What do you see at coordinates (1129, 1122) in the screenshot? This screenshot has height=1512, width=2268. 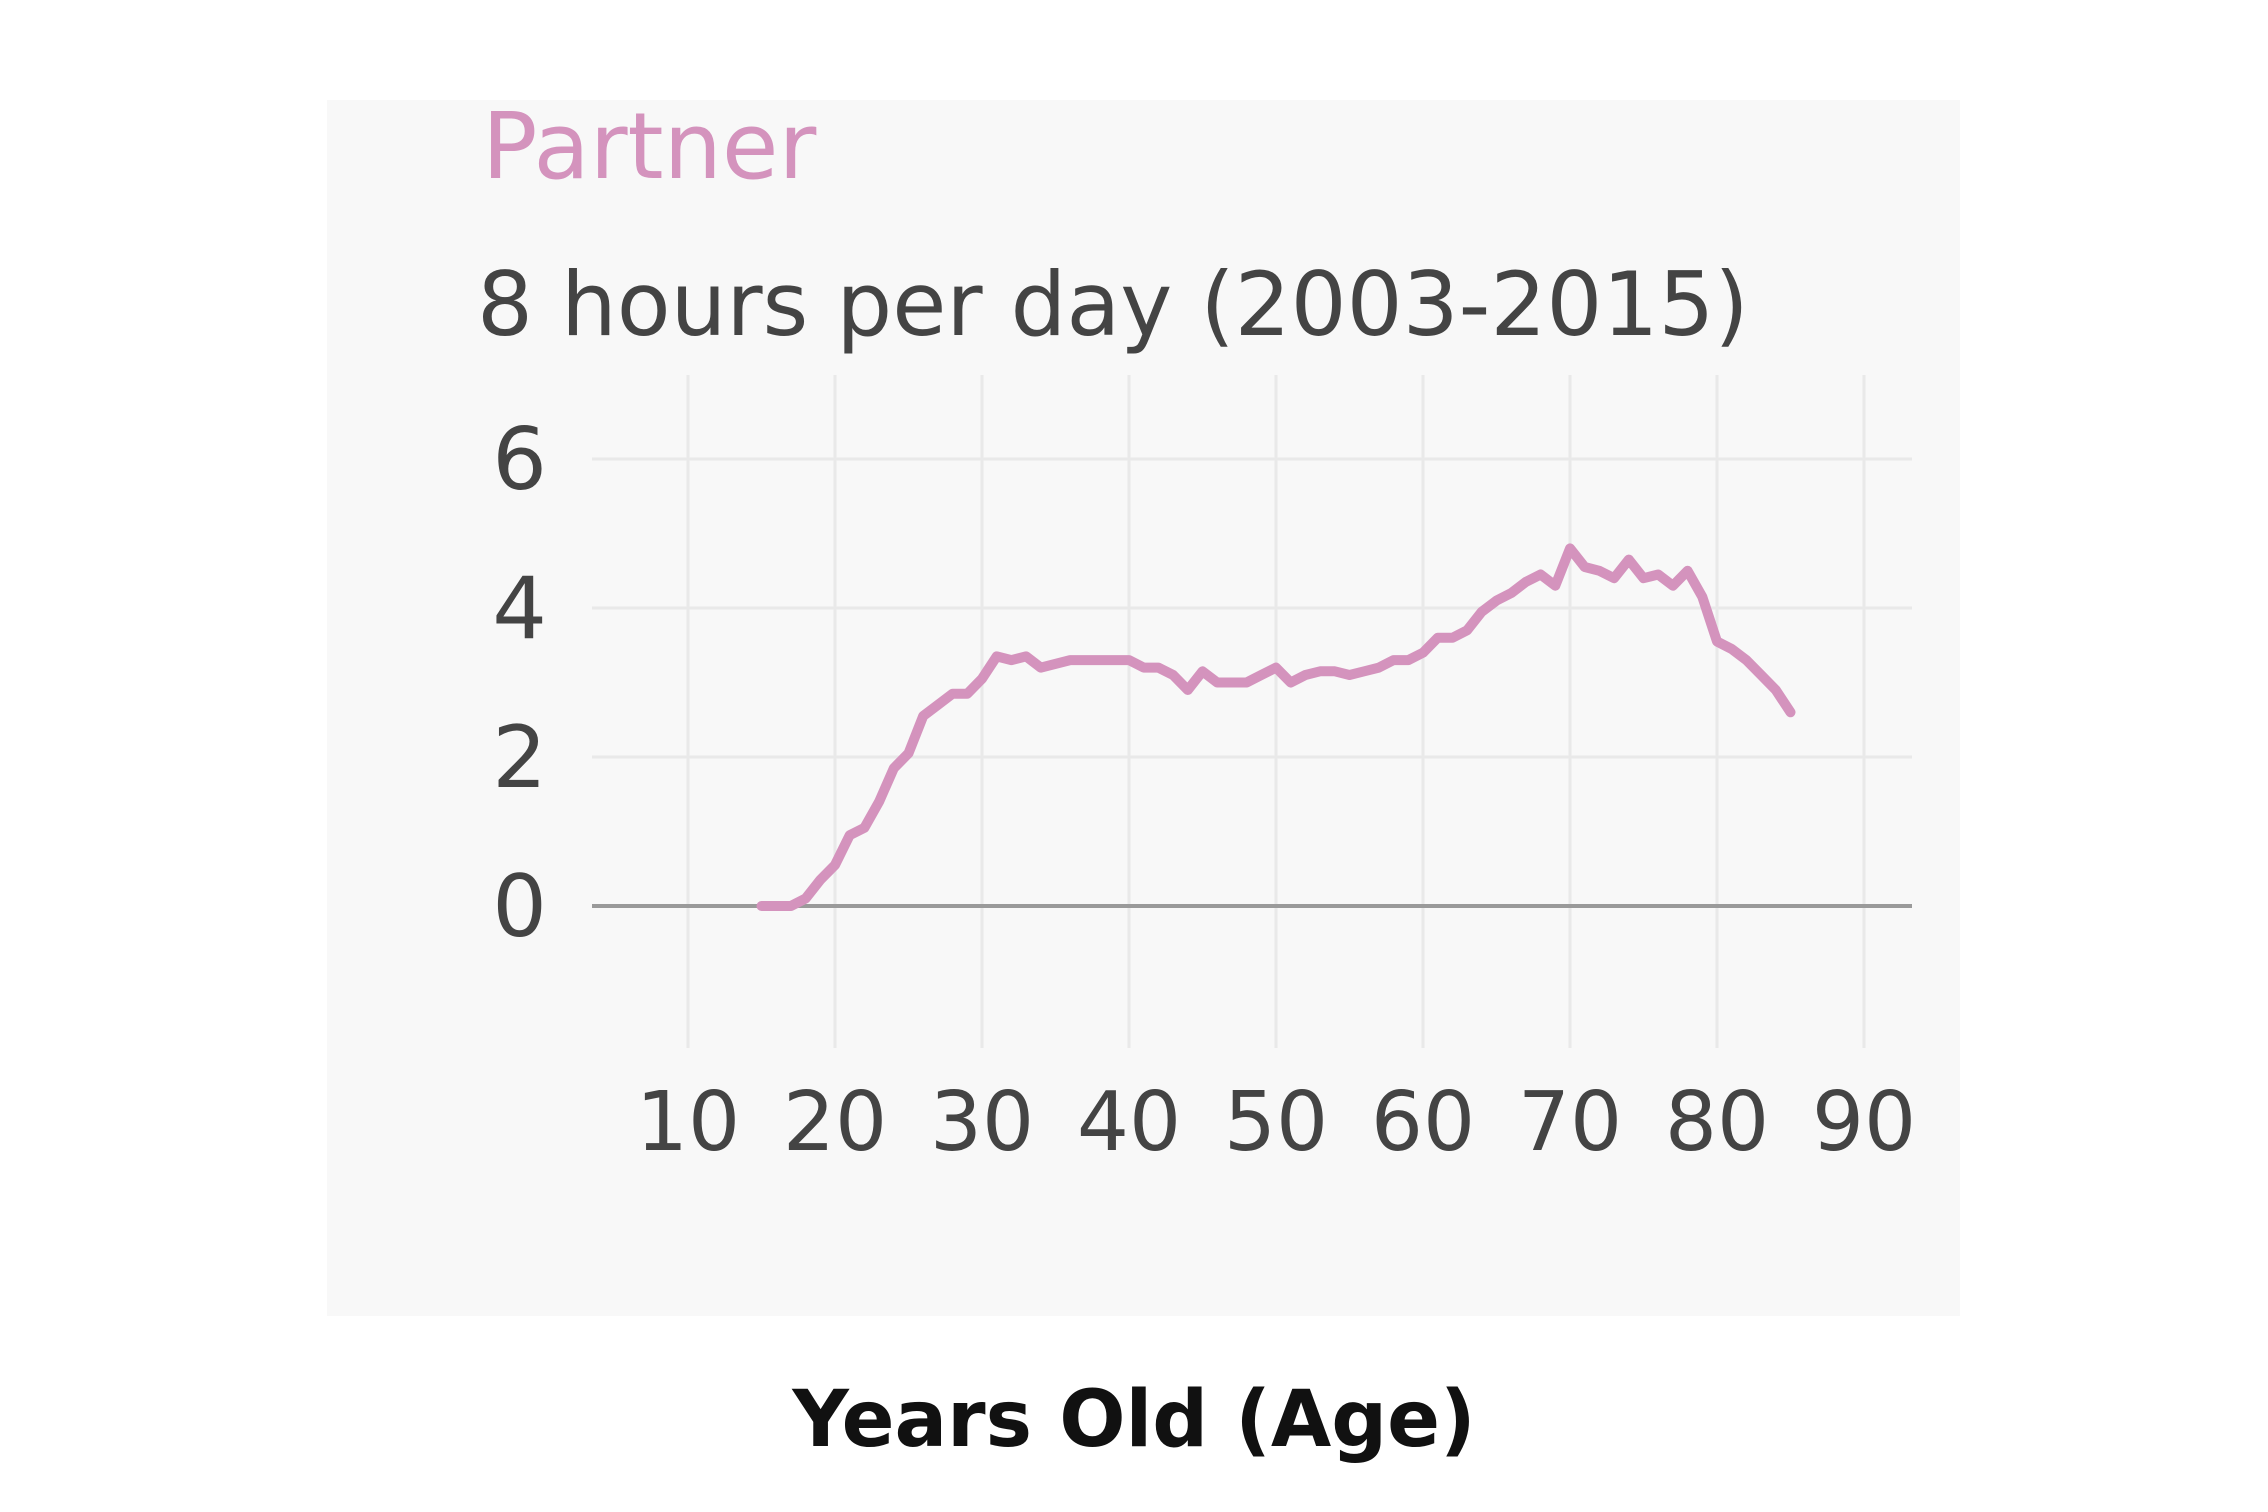 I see `x-tick-label-40: 40` at bounding box center [1129, 1122].